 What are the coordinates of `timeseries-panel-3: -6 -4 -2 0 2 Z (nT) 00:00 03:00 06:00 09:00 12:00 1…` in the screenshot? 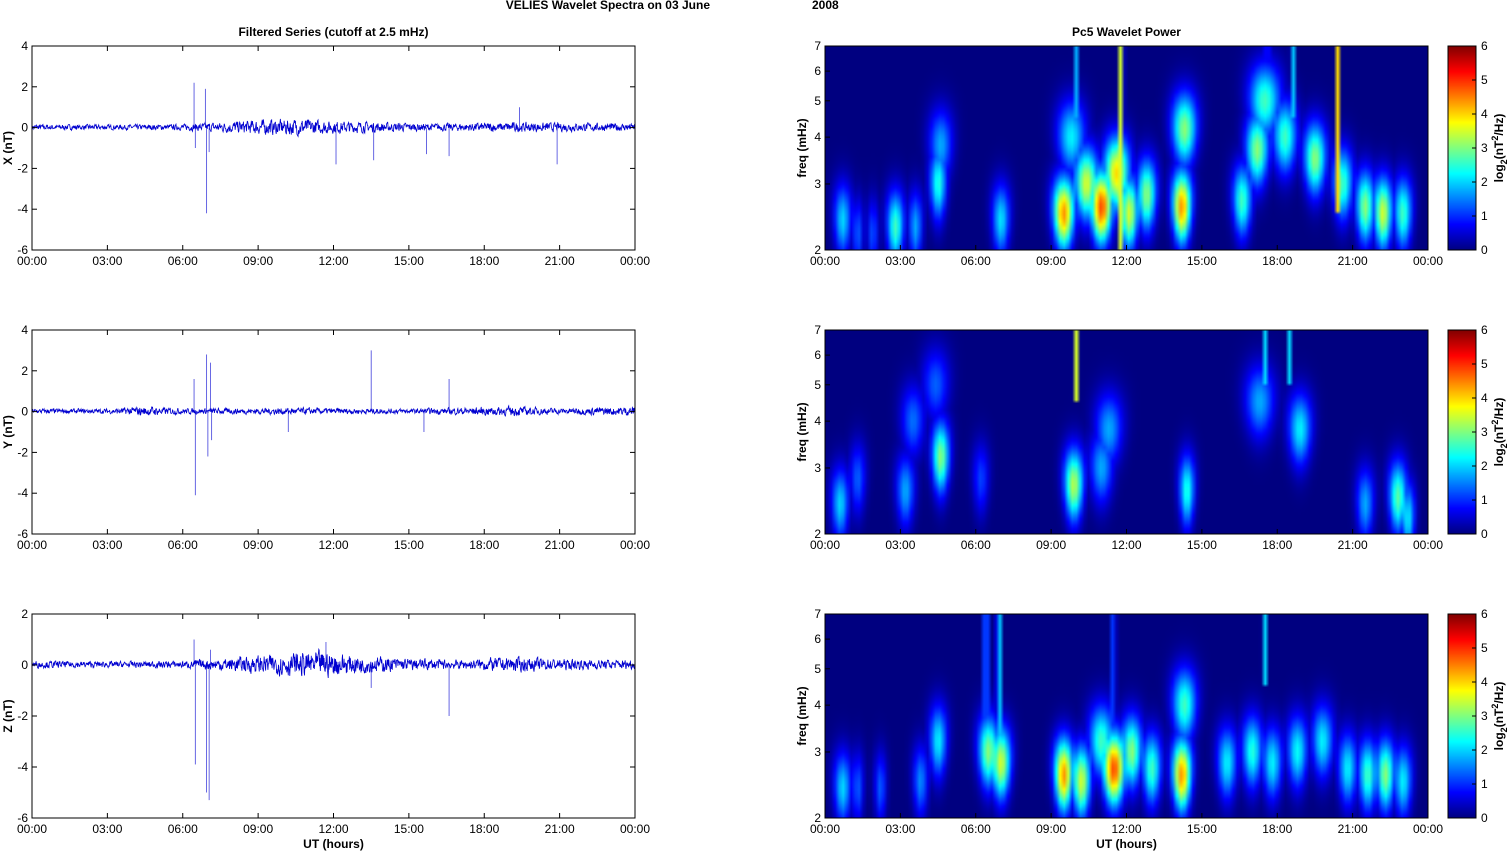 It's located at (325, 729).